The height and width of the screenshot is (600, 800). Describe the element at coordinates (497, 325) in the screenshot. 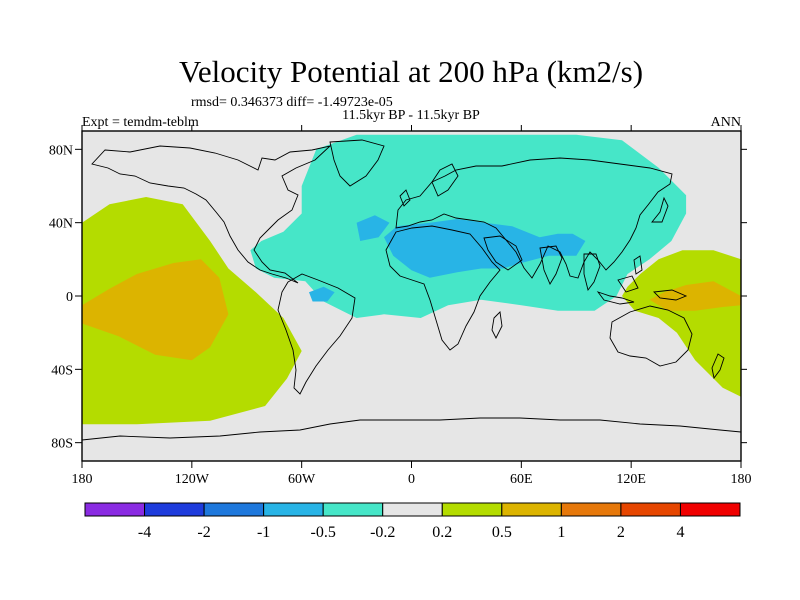

I see `coast-madagascar` at that location.